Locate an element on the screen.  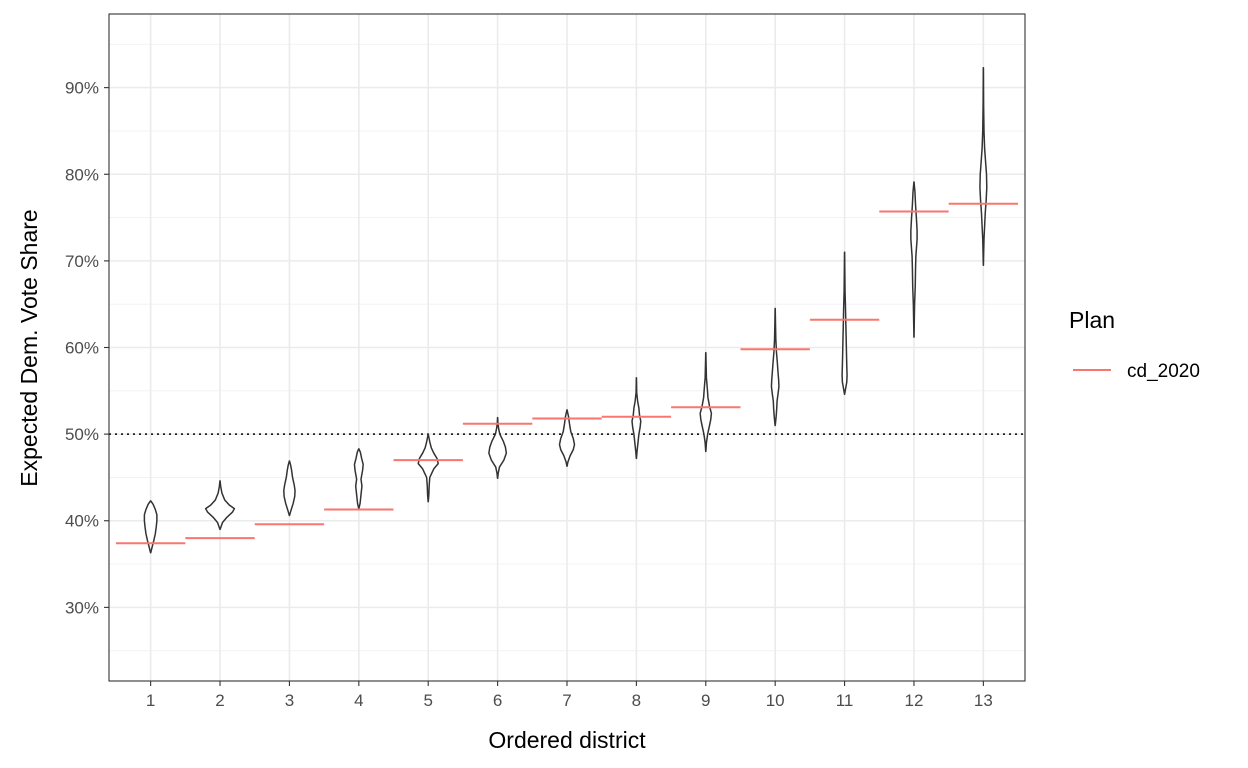
x-tick-label: 12 is located at coordinates (914, 700).